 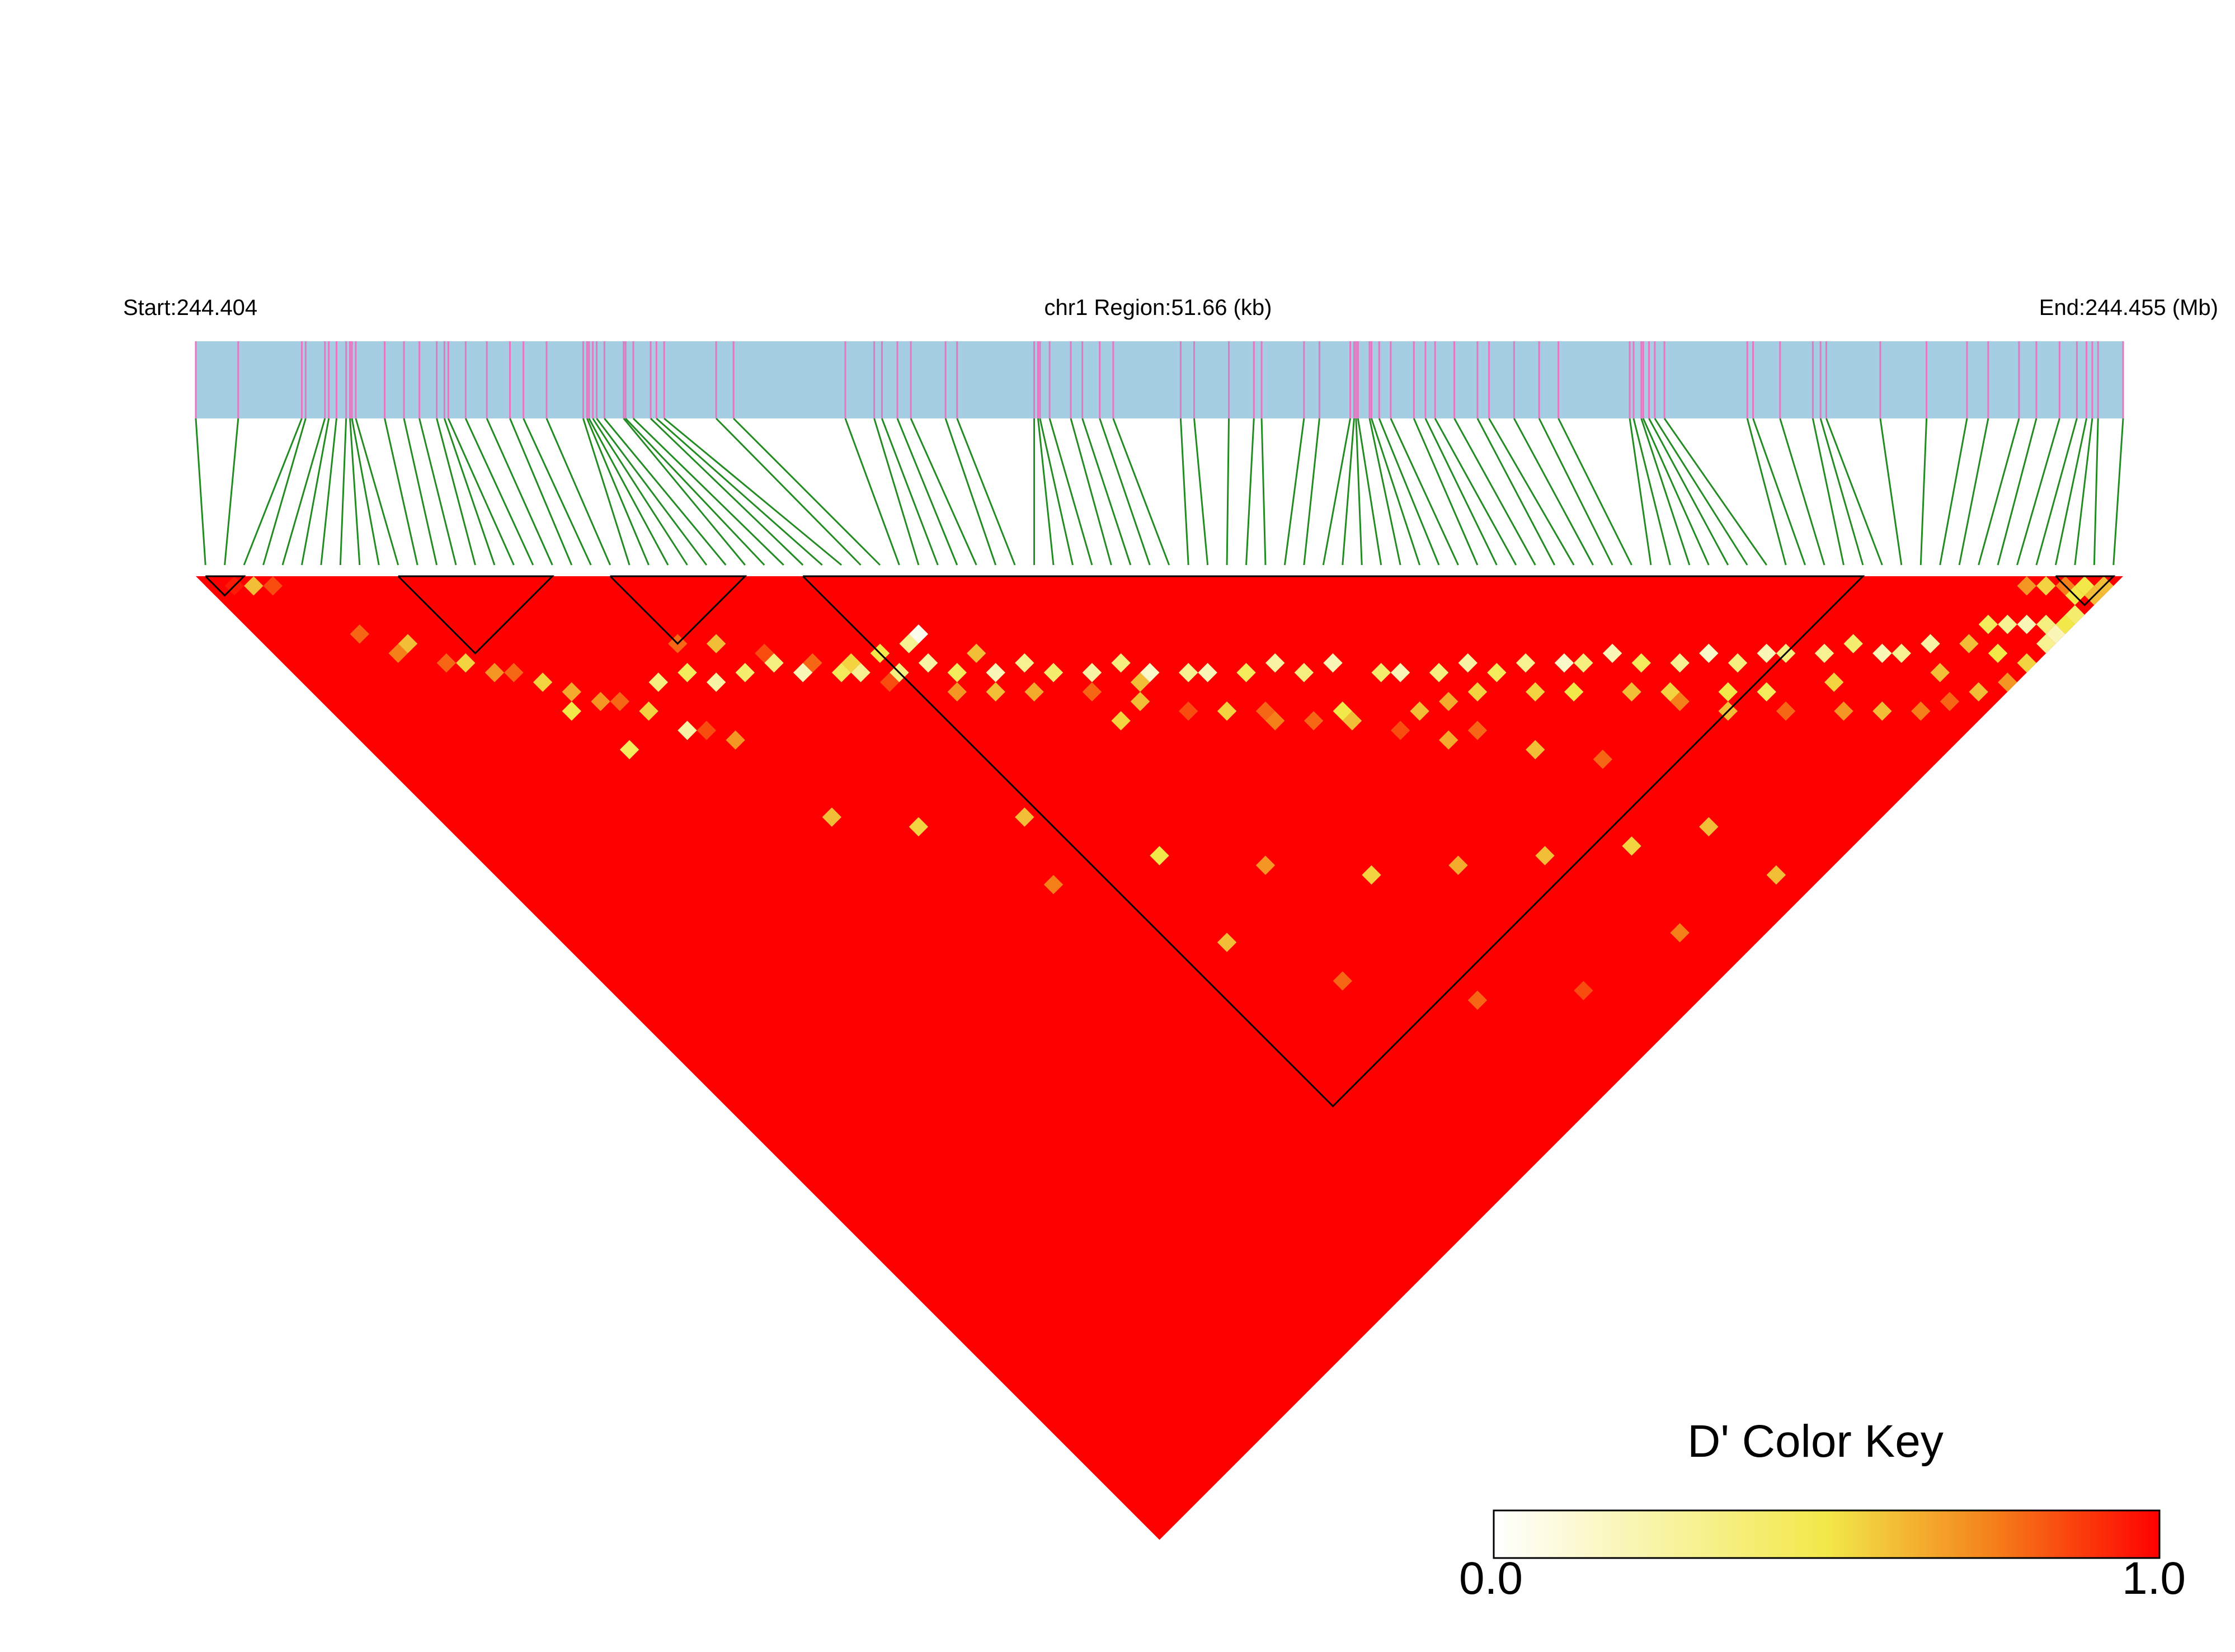 I want to click on ld-block-outline, so click(x=225, y=586).